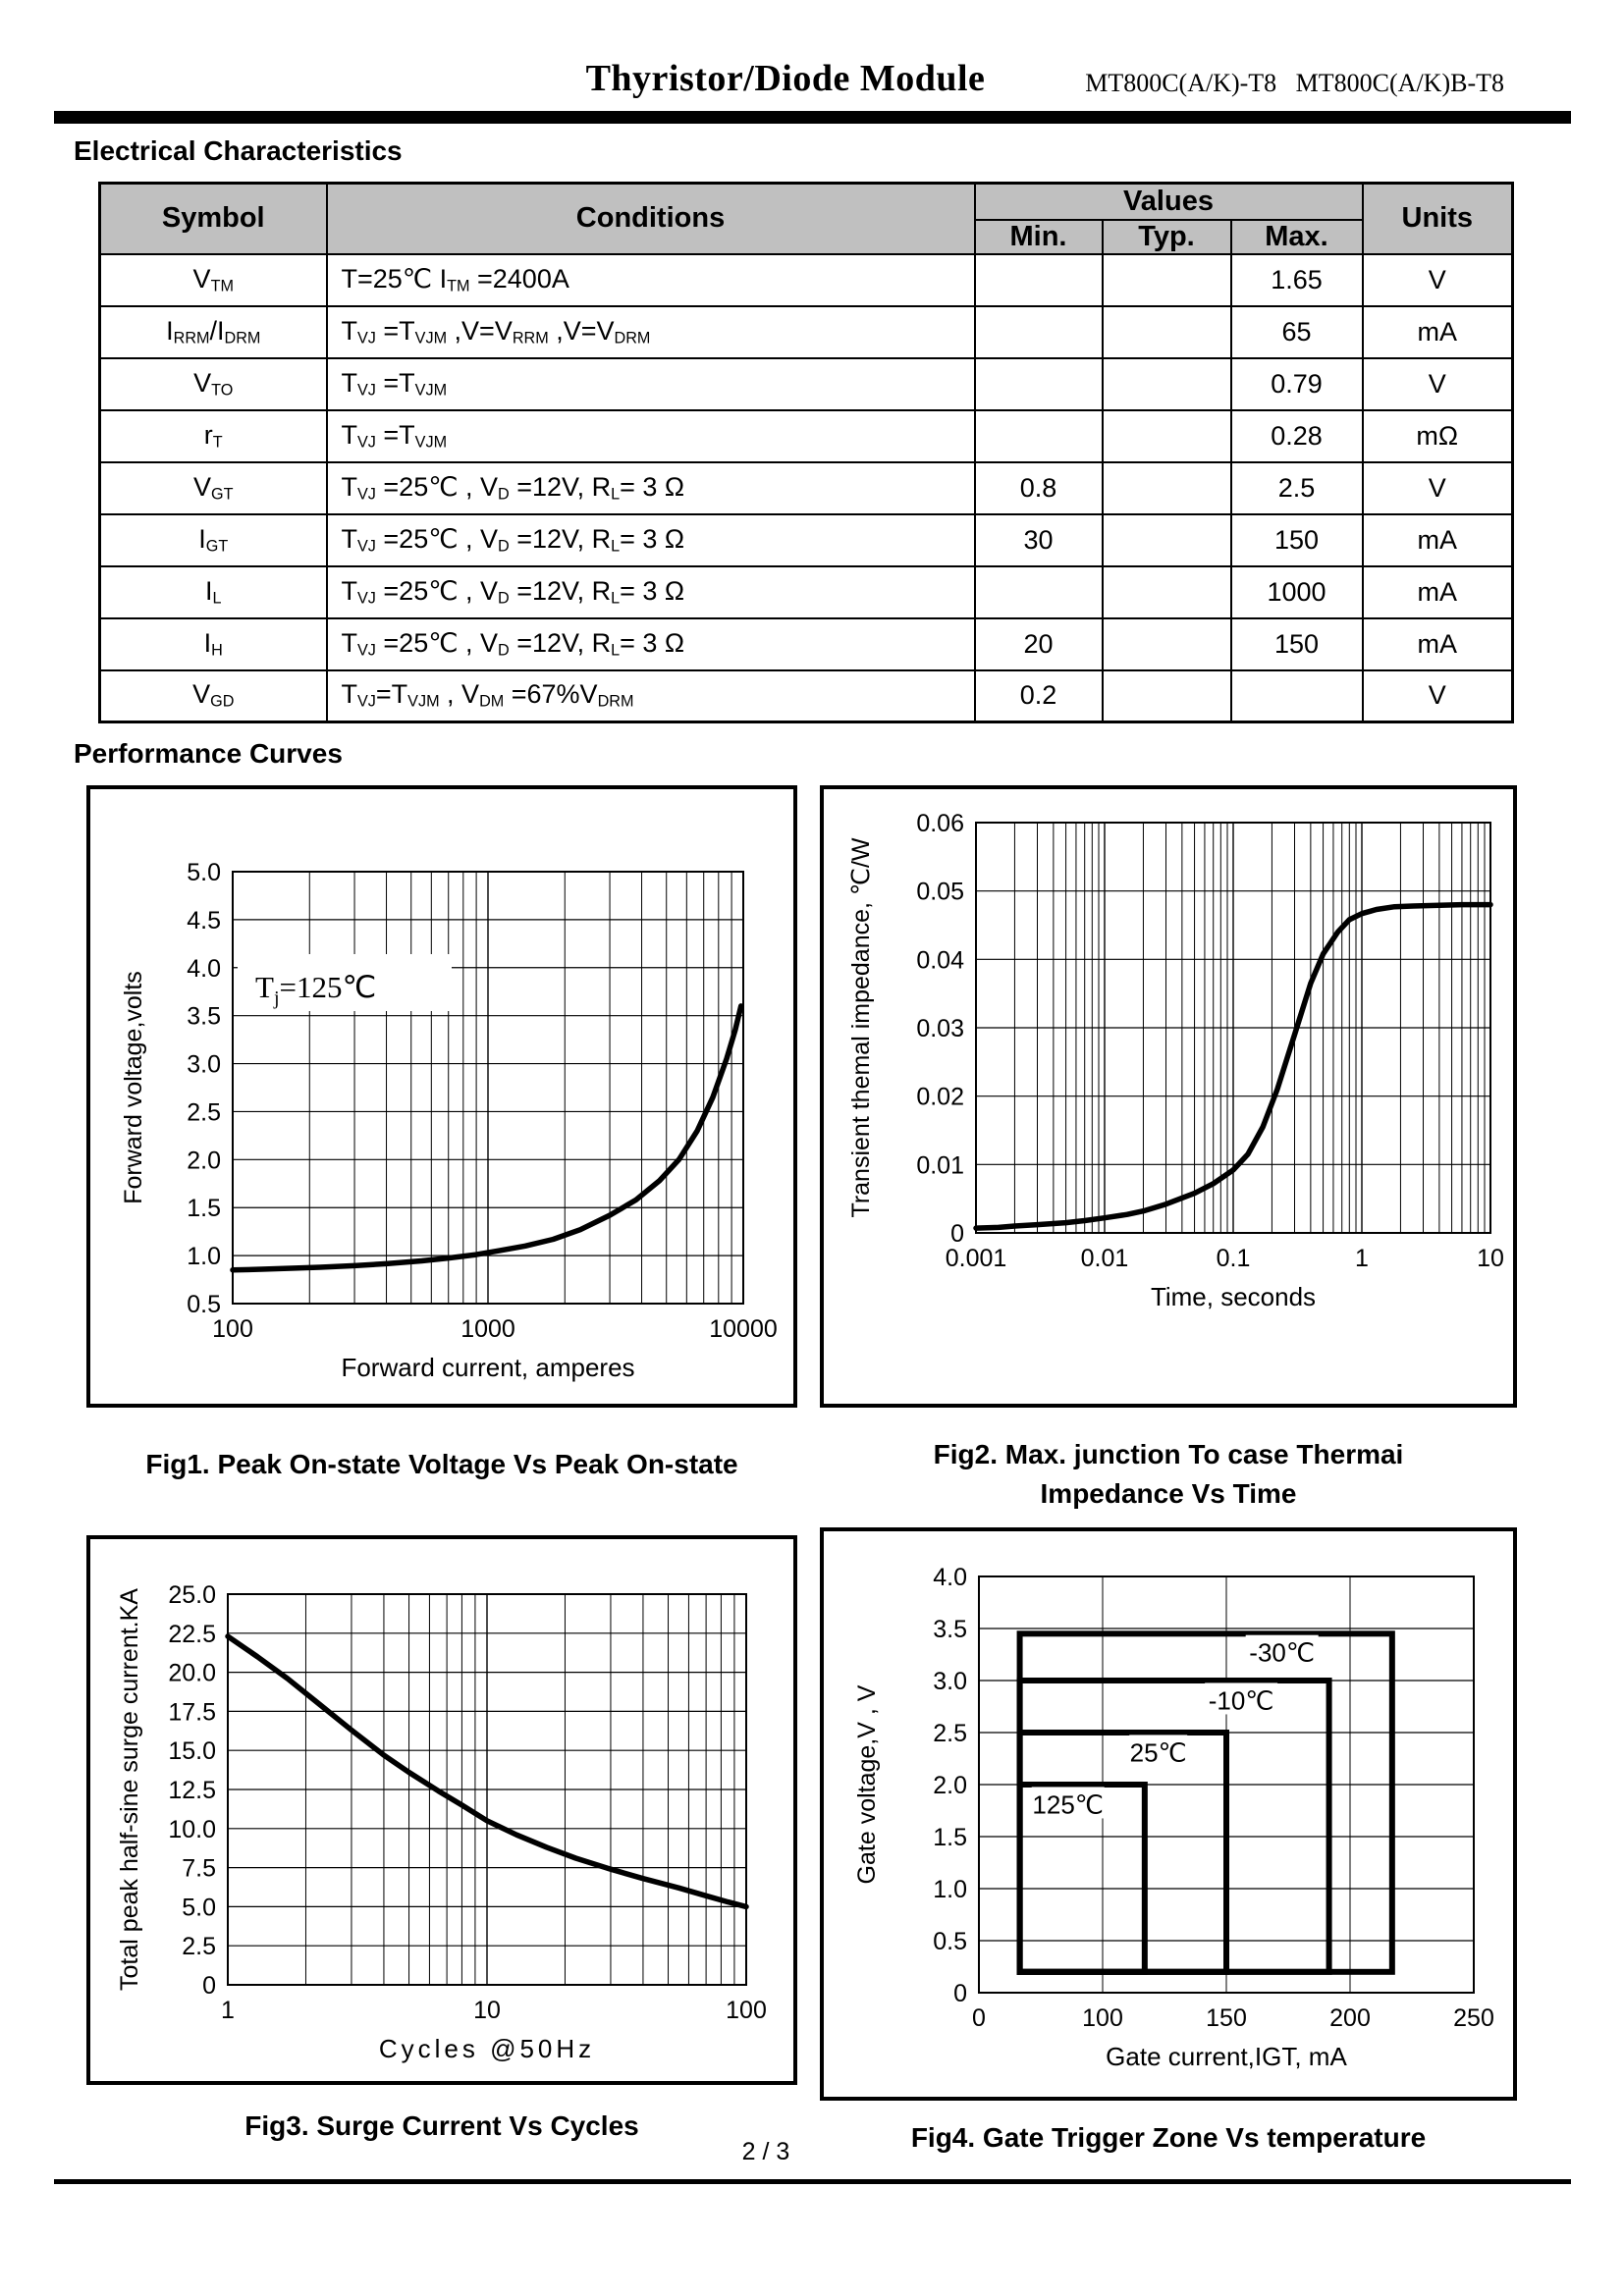 This screenshot has width=1624, height=2296. I want to click on x-axis-label: Cycles @50Hz, so click(487, 2048).